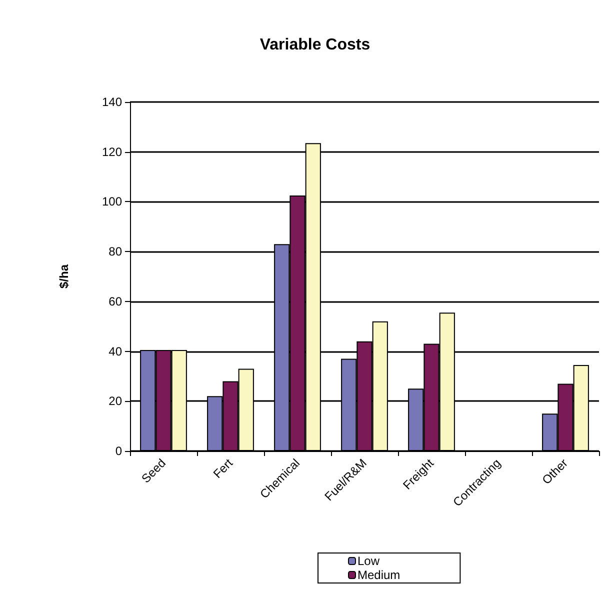  I want to click on legend-label: Medium, so click(379, 575).